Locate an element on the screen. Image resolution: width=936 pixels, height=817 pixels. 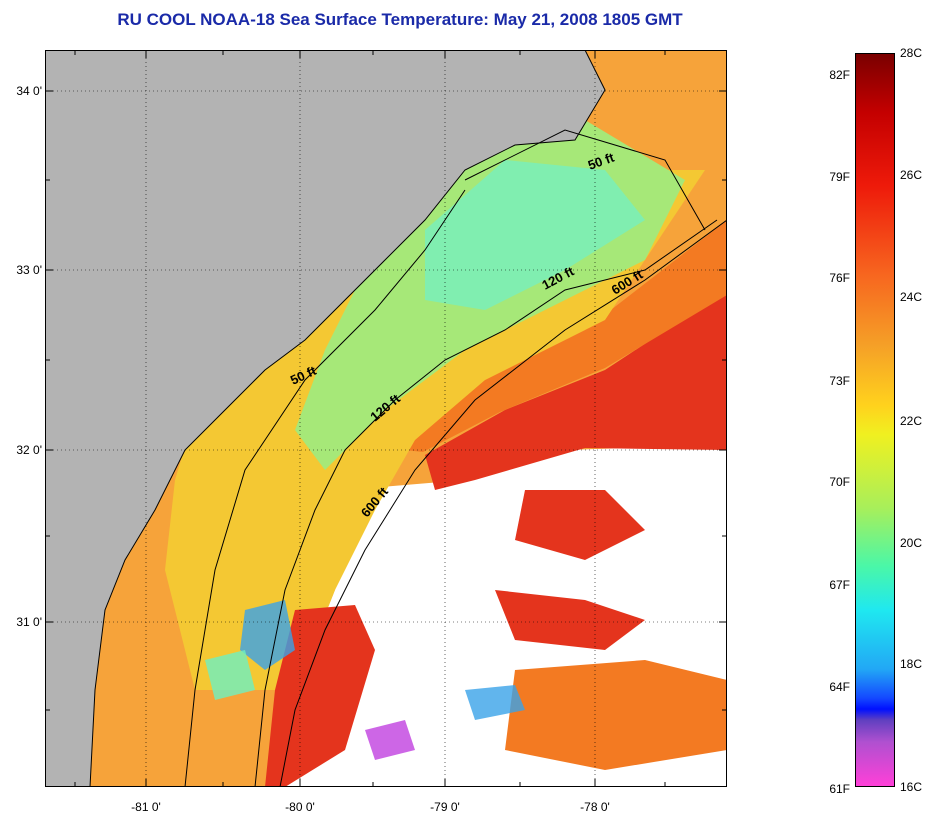
colorbar-f-61: 61F is located at coordinates (839, 789).